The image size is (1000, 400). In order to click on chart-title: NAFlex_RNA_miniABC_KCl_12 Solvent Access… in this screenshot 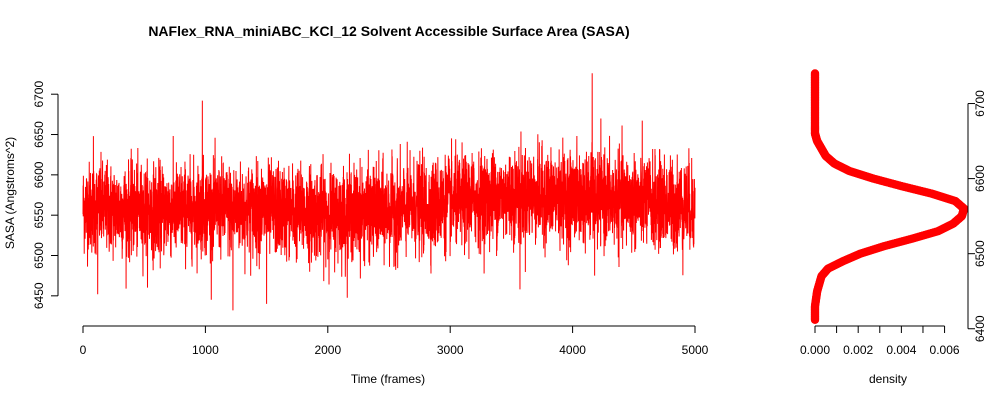, I will do `click(388, 31)`.